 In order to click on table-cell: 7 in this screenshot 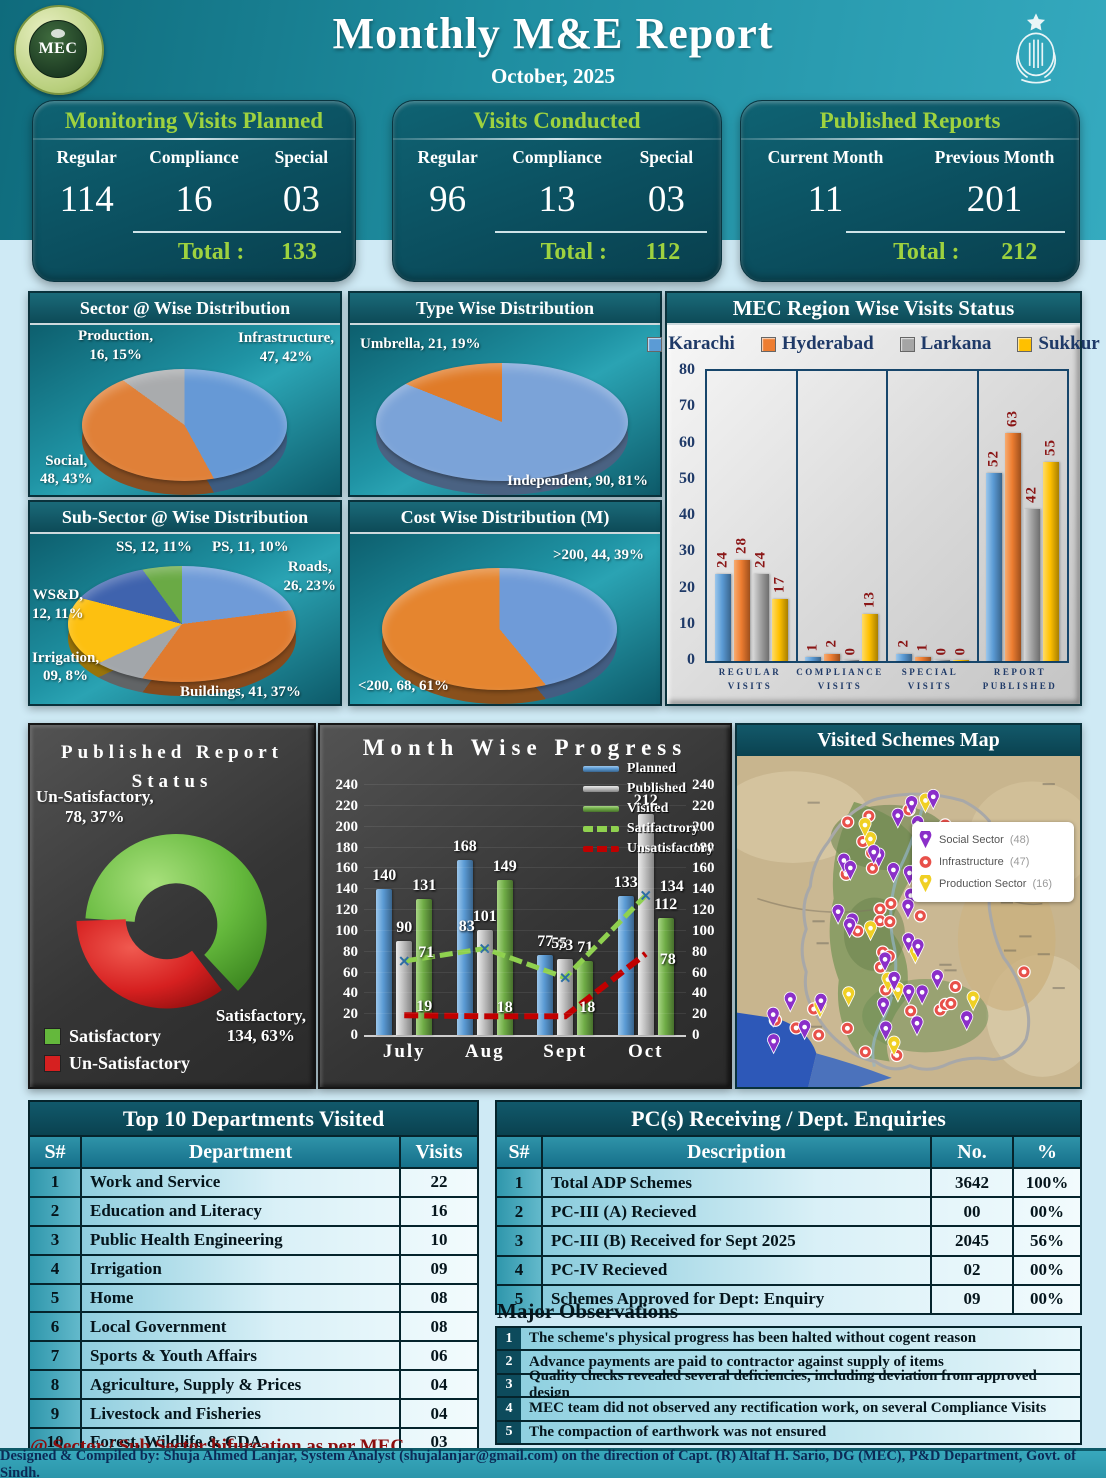, I will do `click(56, 1356)`.